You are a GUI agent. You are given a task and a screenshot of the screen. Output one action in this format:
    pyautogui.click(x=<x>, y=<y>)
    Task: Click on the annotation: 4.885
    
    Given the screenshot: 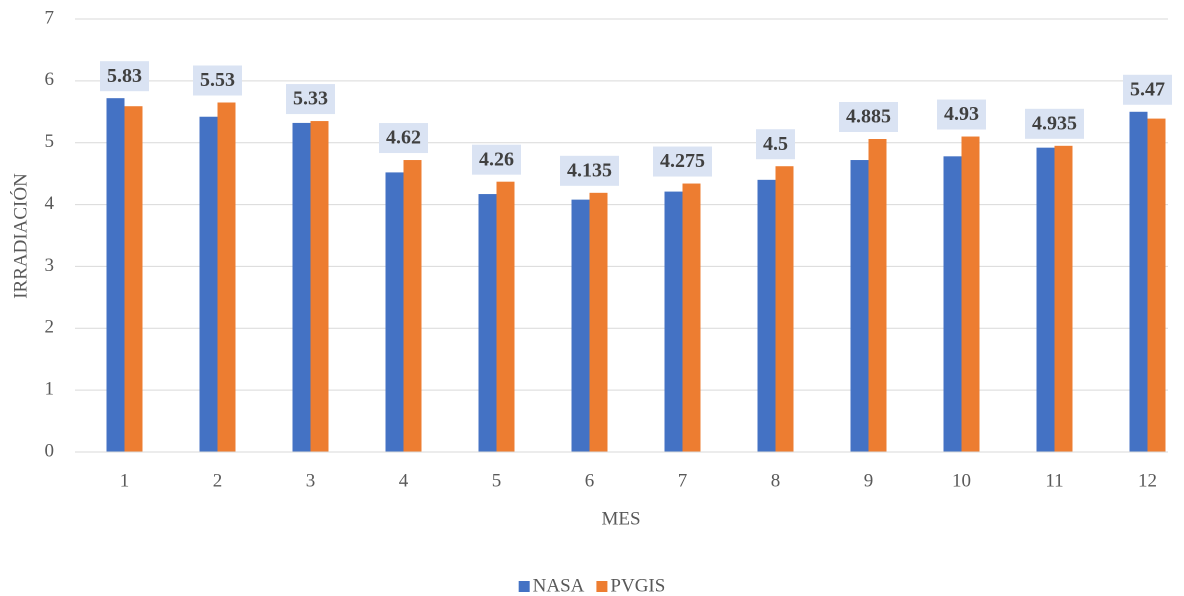 What is the action you would take?
    pyautogui.click(x=868, y=117)
    